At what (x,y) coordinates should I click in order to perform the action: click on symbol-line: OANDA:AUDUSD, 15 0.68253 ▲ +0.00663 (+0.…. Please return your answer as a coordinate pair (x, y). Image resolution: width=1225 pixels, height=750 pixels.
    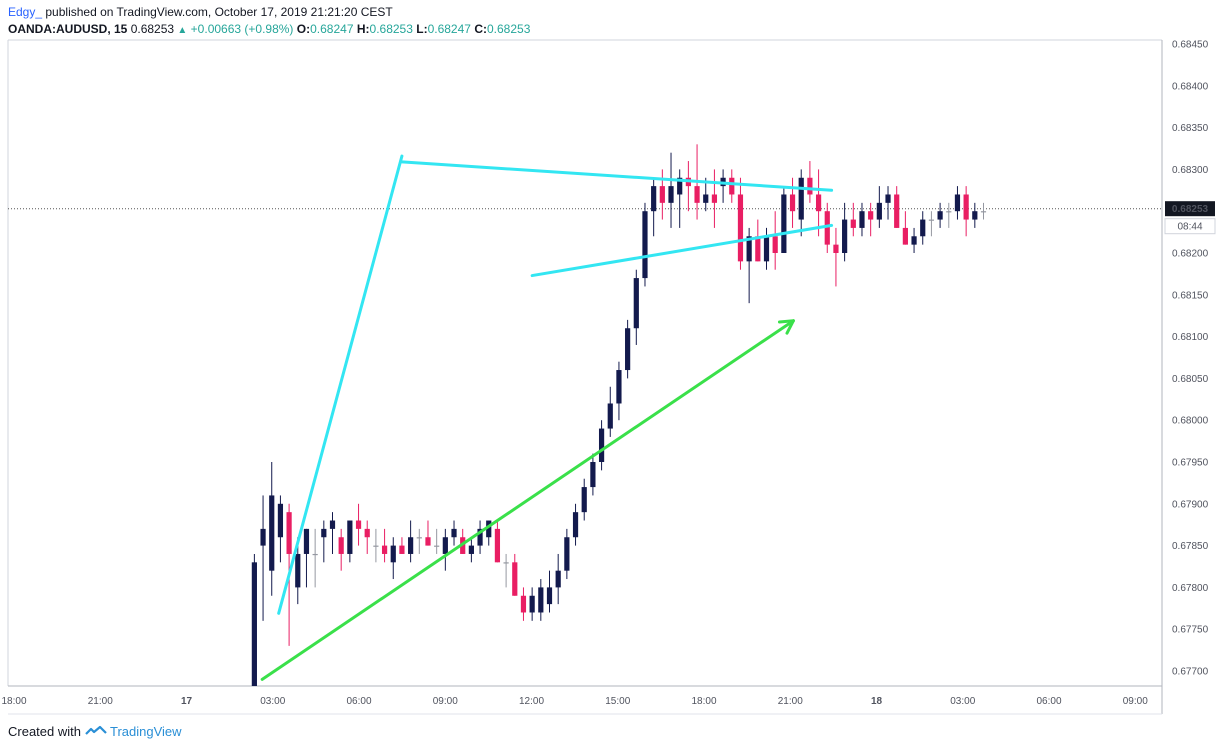
    Looking at the image, I should click on (269, 30).